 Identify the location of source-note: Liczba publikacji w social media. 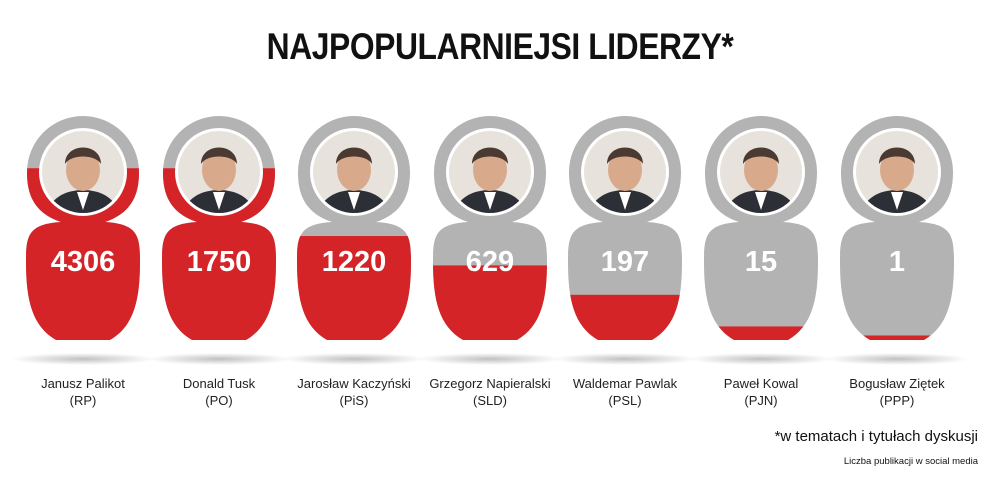
(910, 461).